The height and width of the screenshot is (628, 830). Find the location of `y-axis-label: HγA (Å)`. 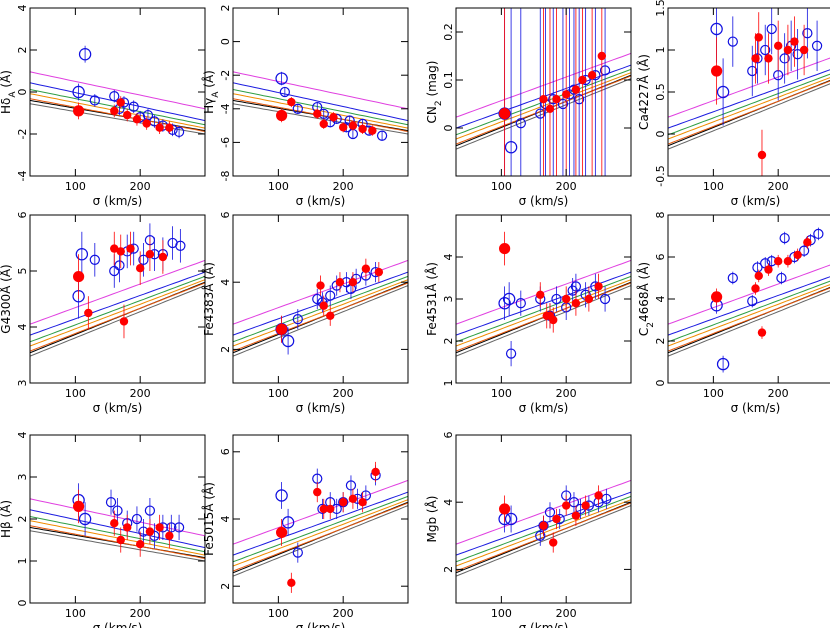

y-axis-label: HγA (Å) is located at coordinates (211, 92).